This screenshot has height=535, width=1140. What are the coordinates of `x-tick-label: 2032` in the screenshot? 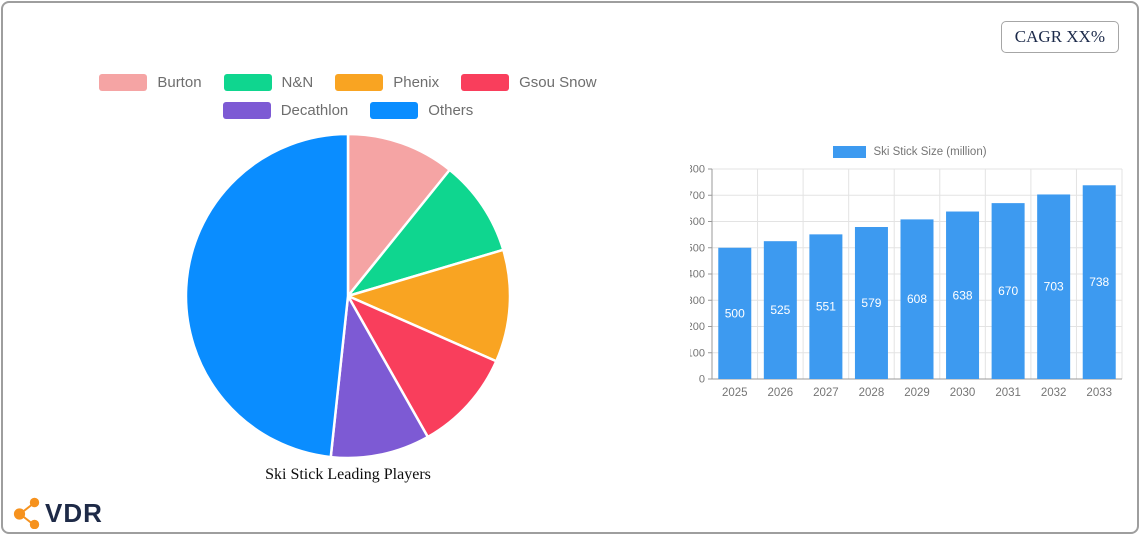 It's located at (1054, 393).